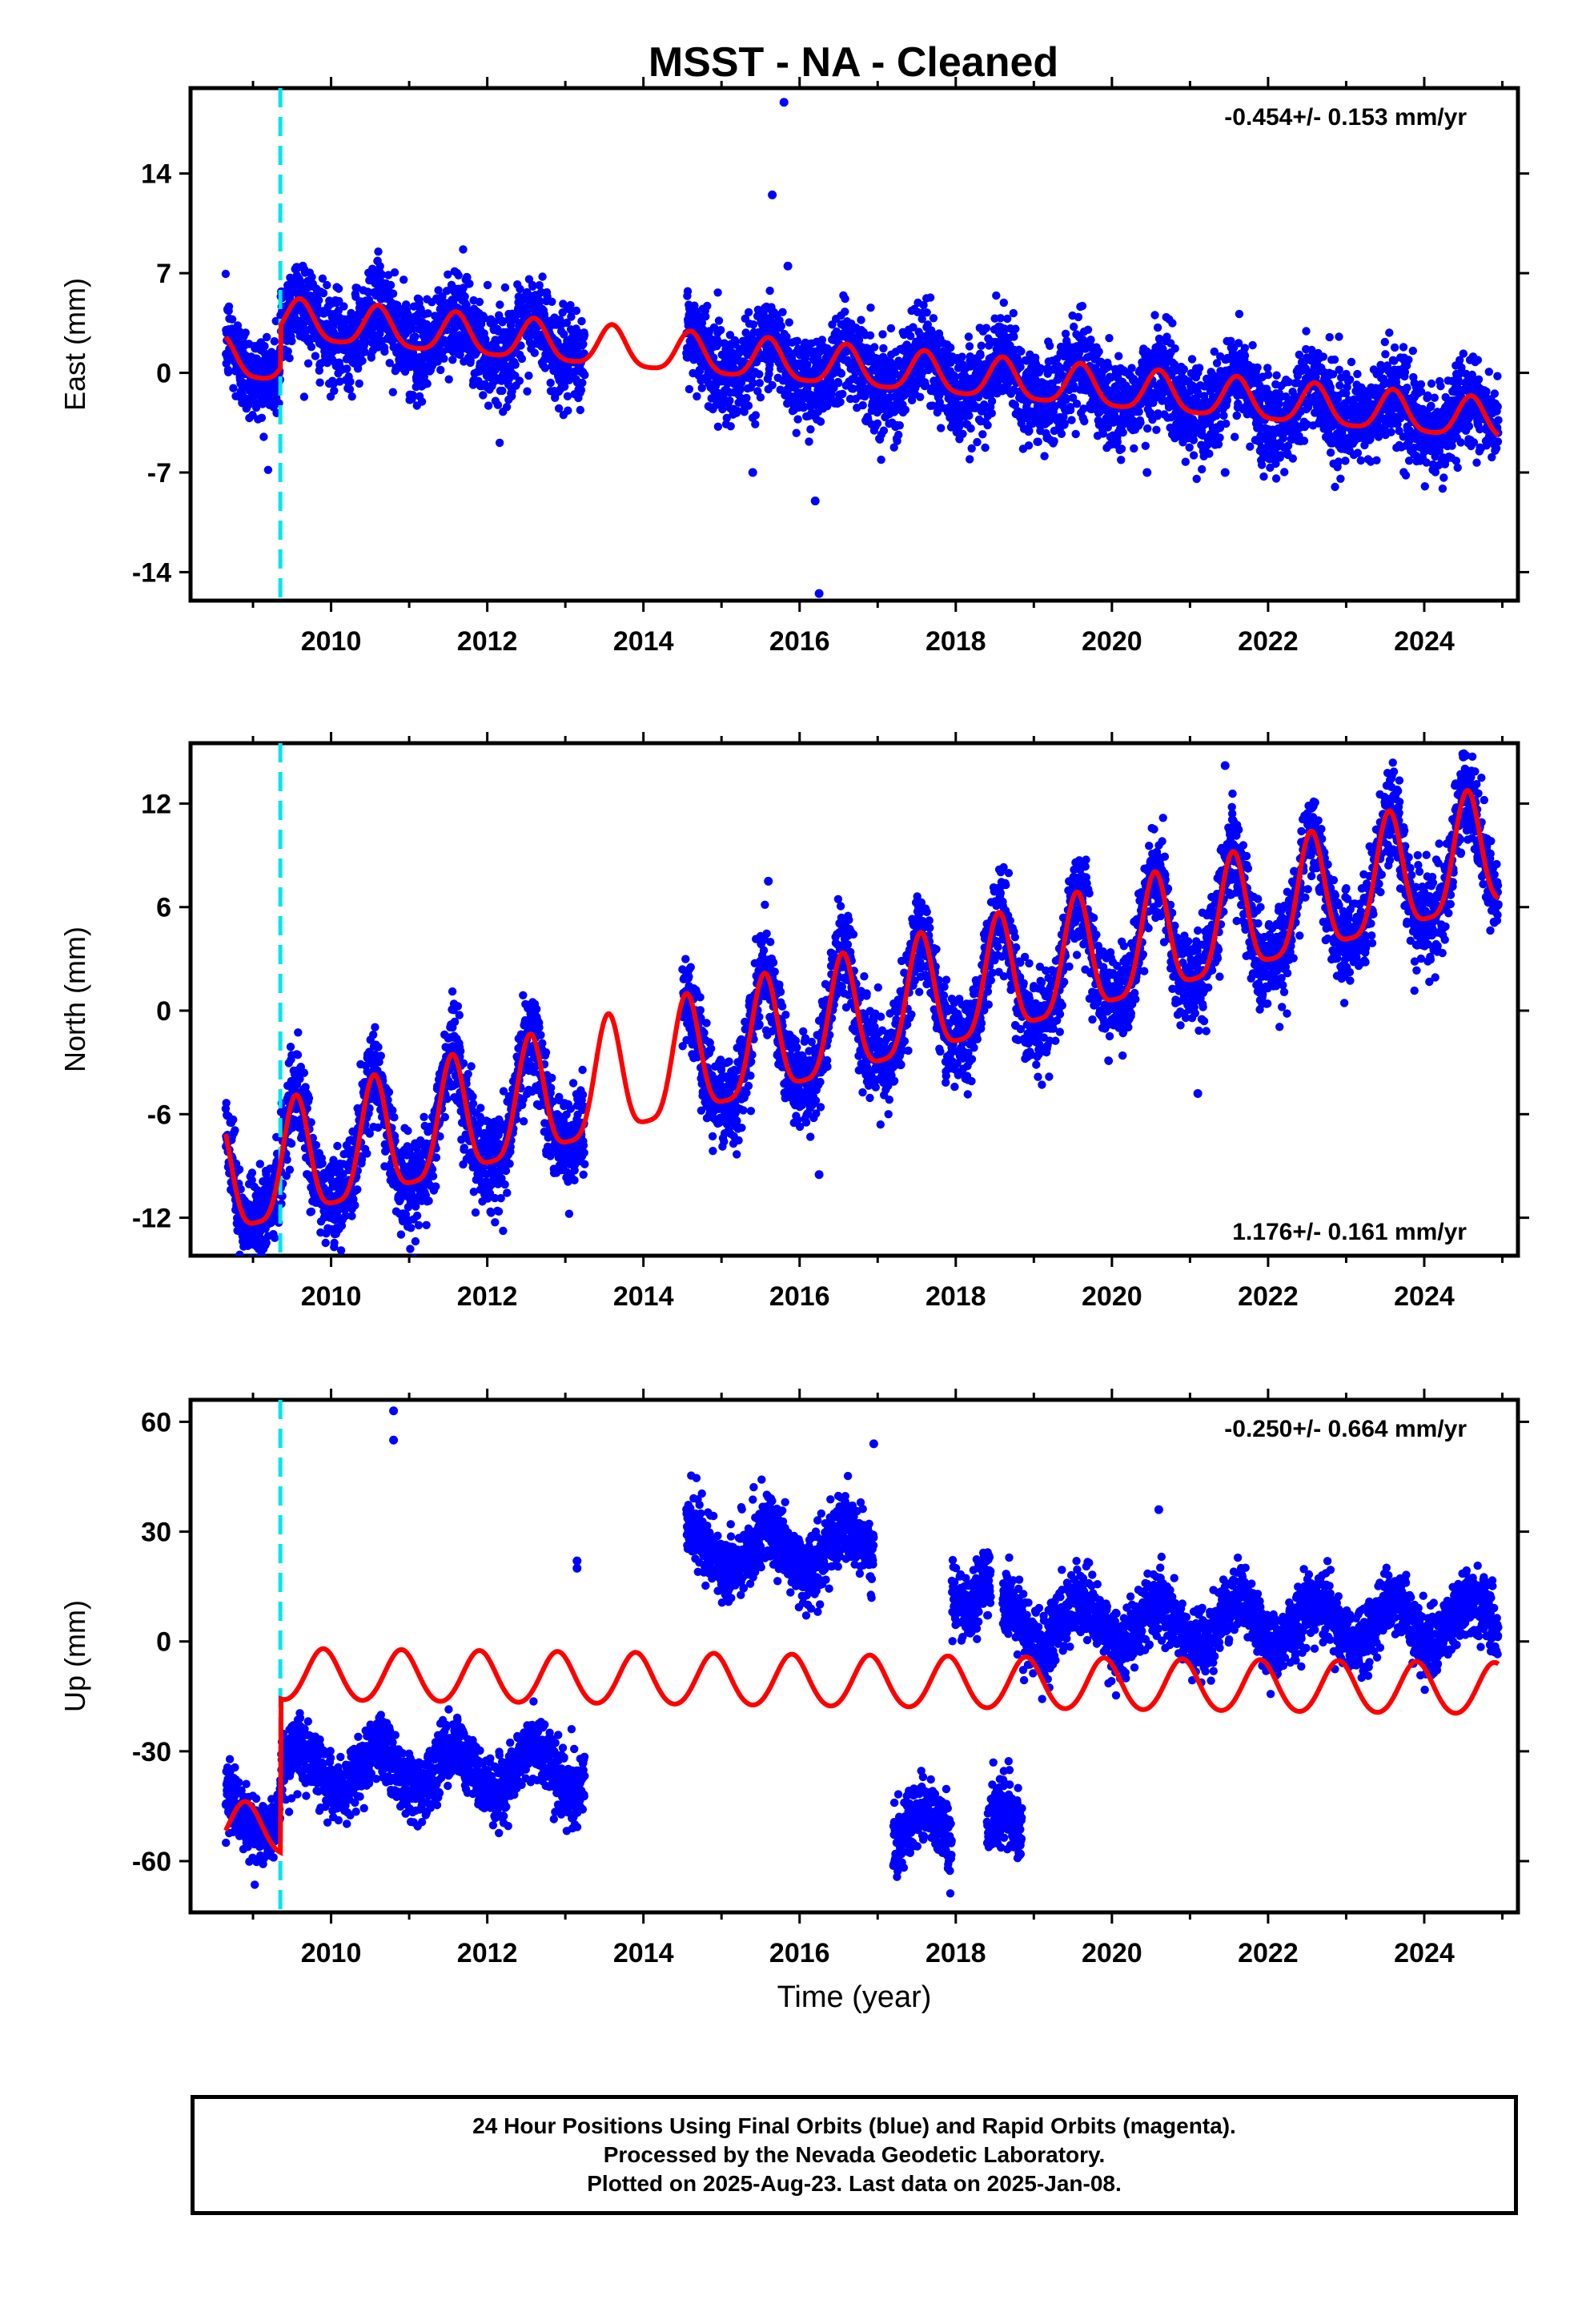 The height and width of the screenshot is (2324, 1582). Describe the element at coordinates (1424, 641) in the screenshot. I see `x-tick-label: 2024` at that location.